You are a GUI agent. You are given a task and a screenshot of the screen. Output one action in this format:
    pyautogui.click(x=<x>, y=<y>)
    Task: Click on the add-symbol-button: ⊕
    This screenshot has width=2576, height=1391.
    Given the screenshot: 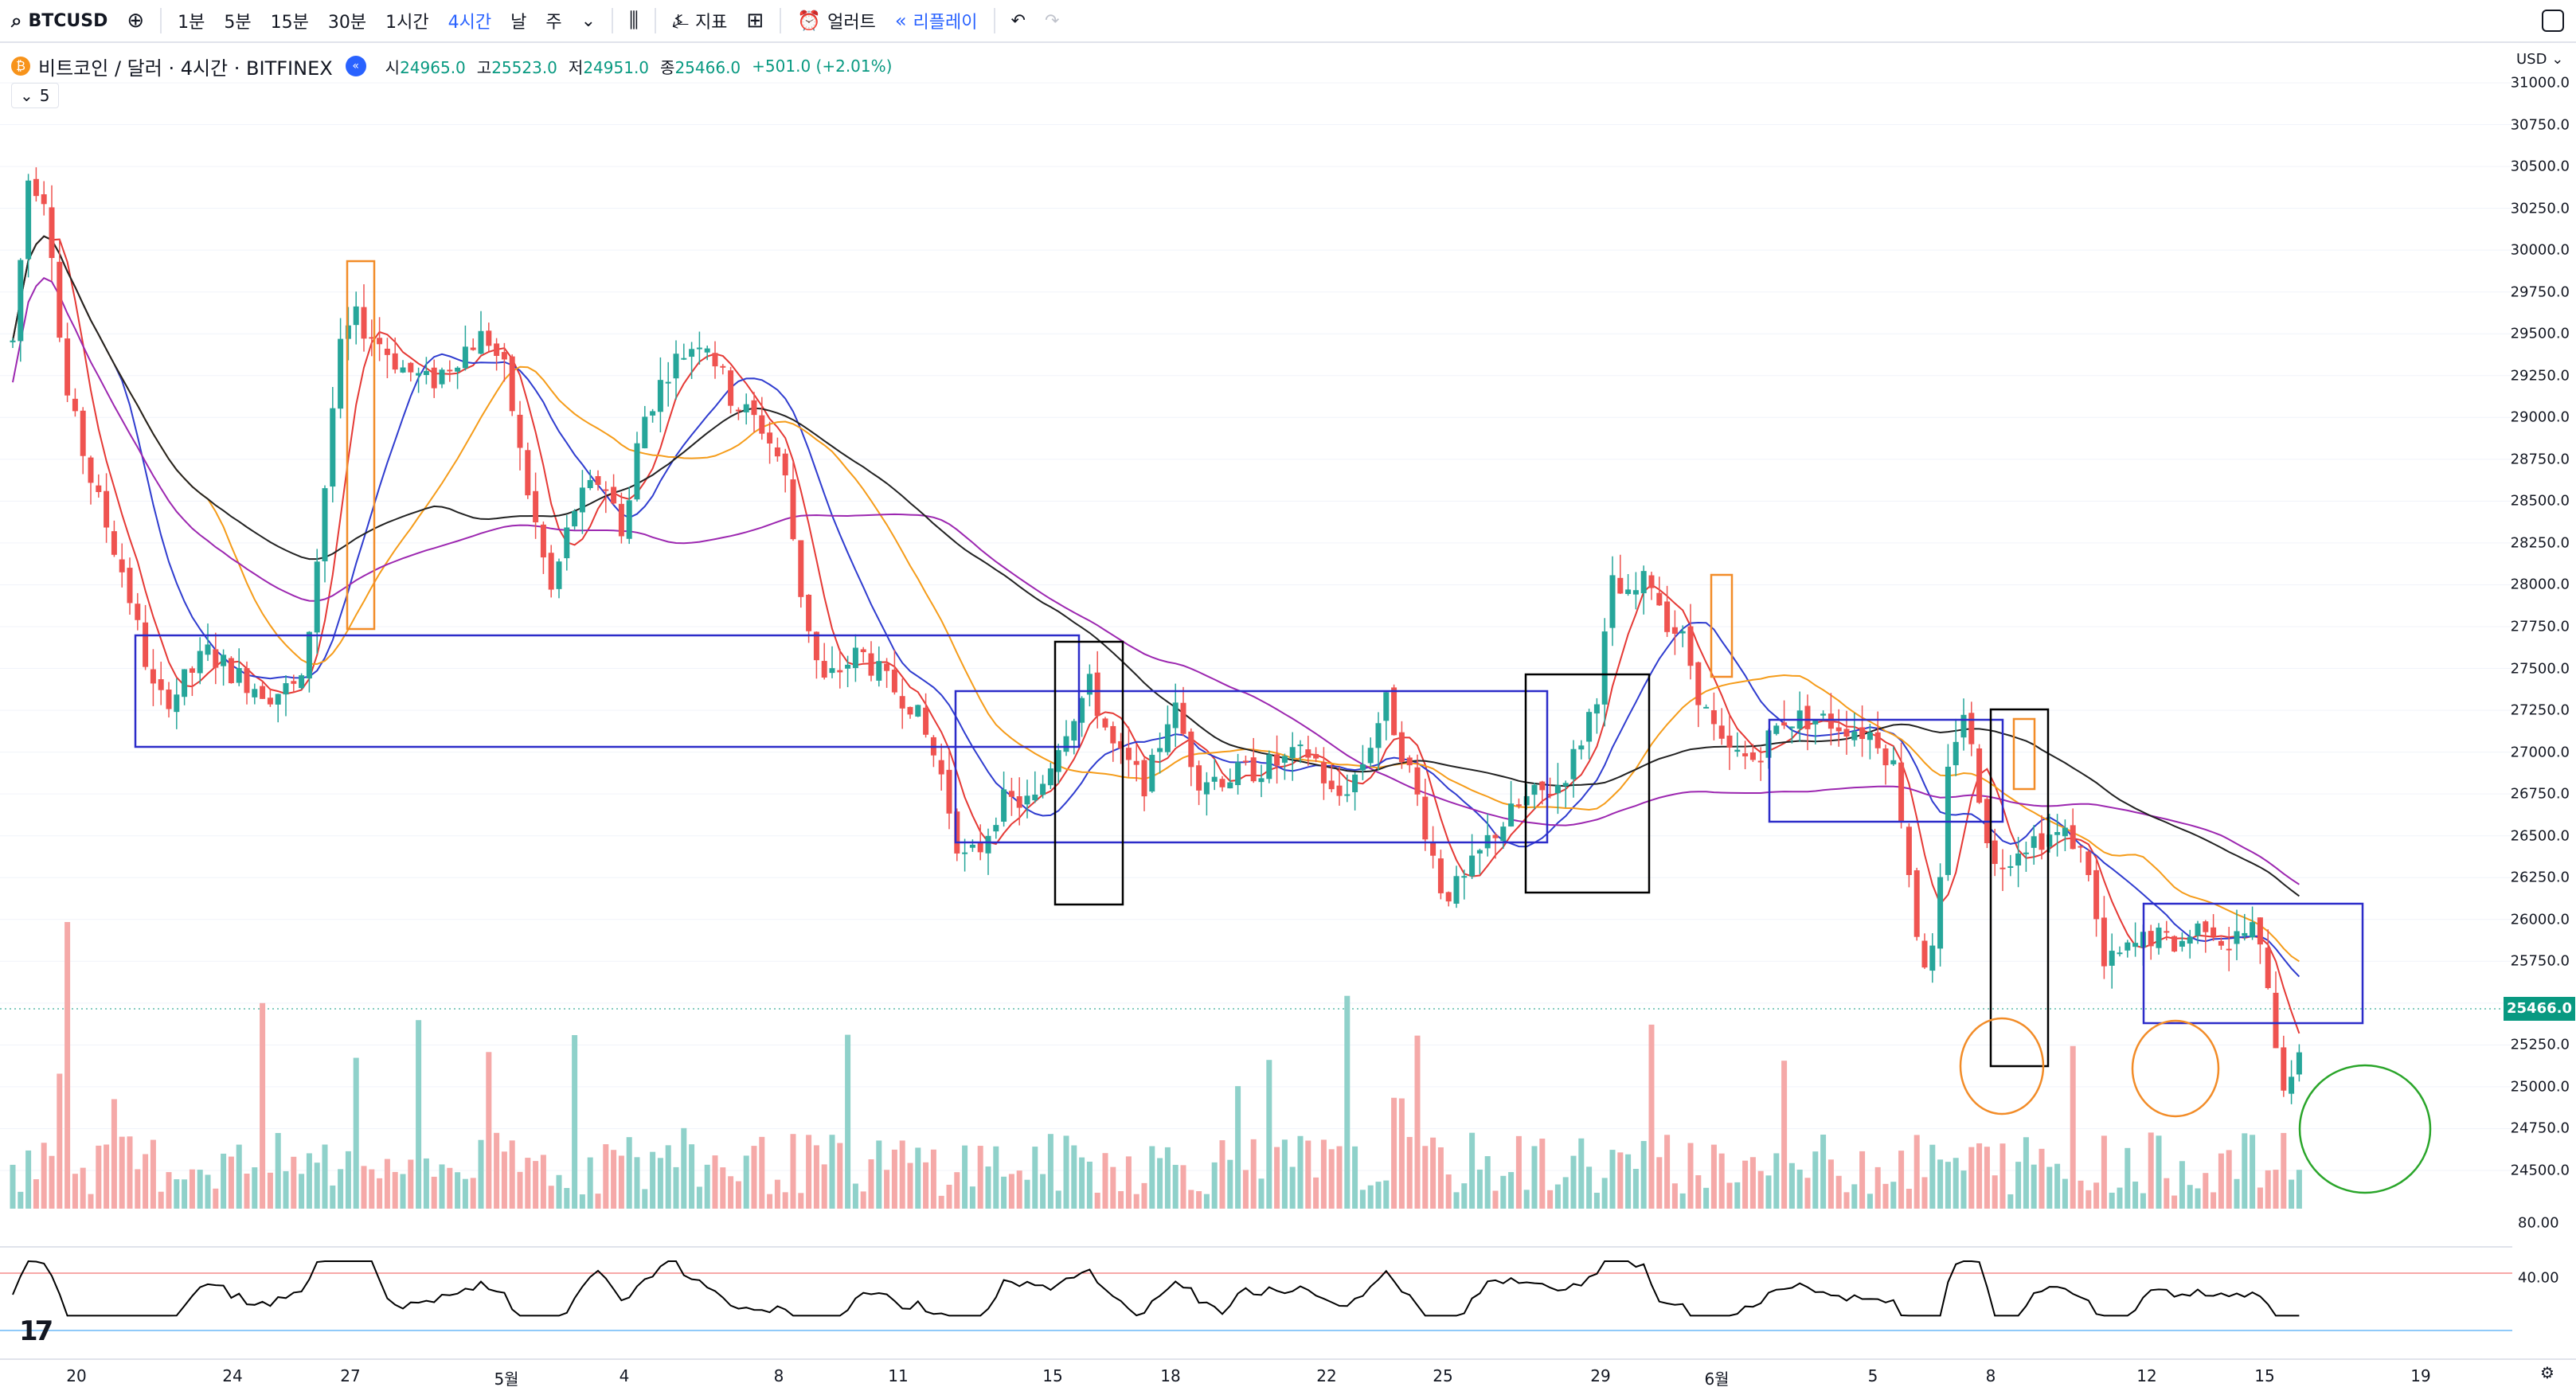 What is the action you would take?
    pyautogui.click(x=135, y=21)
    